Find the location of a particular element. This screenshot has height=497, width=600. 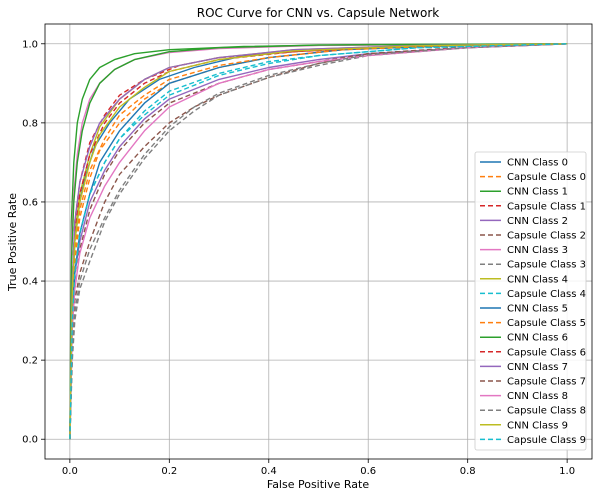

legend-entry: CNN Class 8 is located at coordinates (537, 396).